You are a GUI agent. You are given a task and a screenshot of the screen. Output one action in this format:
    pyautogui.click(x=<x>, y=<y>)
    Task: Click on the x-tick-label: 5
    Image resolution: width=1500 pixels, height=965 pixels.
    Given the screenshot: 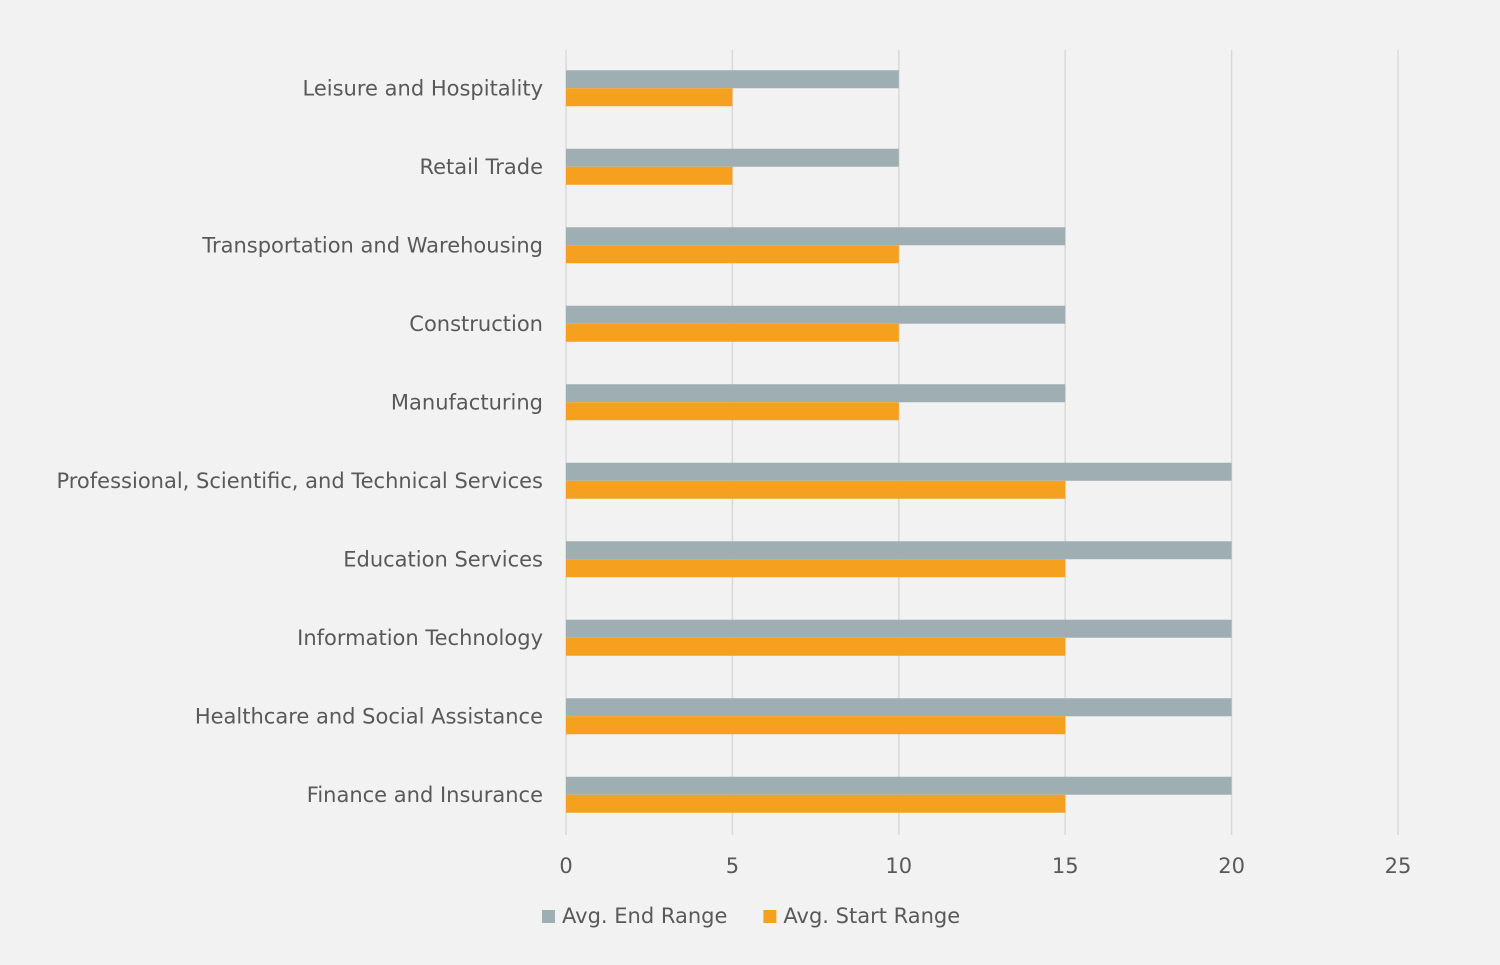 What is the action you would take?
    pyautogui.click(x=732, y=866)
    